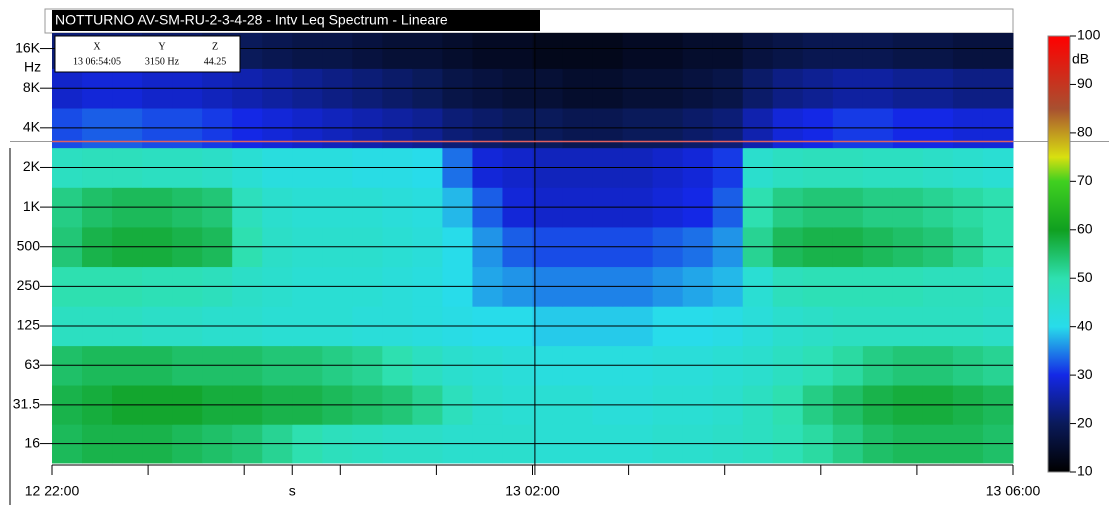  Describe the element at coordinates (97, 61) in the screenshot. I see `readout-value: 13 06:54:05` at that location.